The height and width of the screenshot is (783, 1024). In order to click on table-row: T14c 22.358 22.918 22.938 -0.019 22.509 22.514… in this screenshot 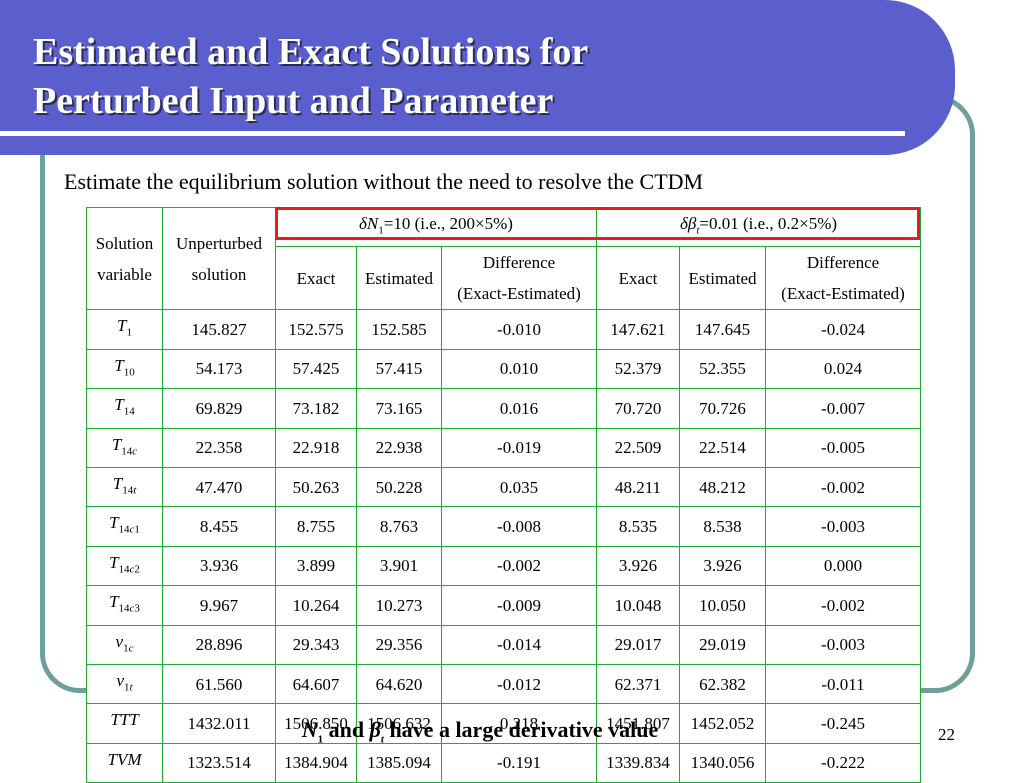, I will do `click(503, 447)`.